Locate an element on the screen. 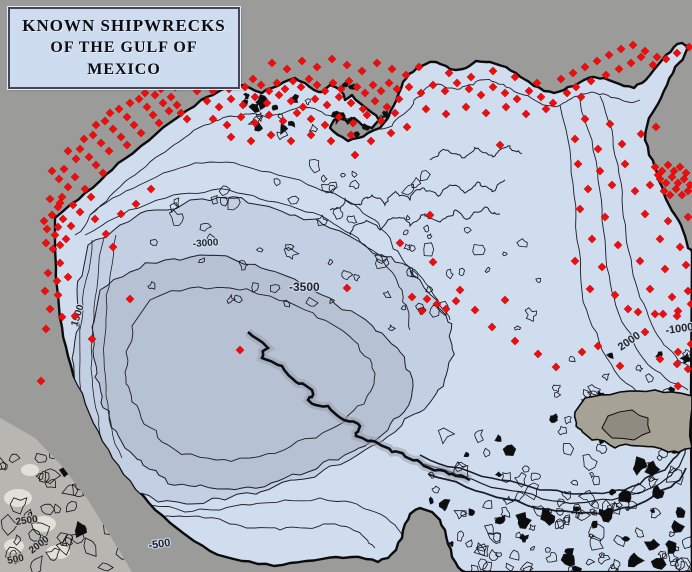 This screenshot has width=692, height=572. contour-label: -3500 is located at coordinates (304, 287).